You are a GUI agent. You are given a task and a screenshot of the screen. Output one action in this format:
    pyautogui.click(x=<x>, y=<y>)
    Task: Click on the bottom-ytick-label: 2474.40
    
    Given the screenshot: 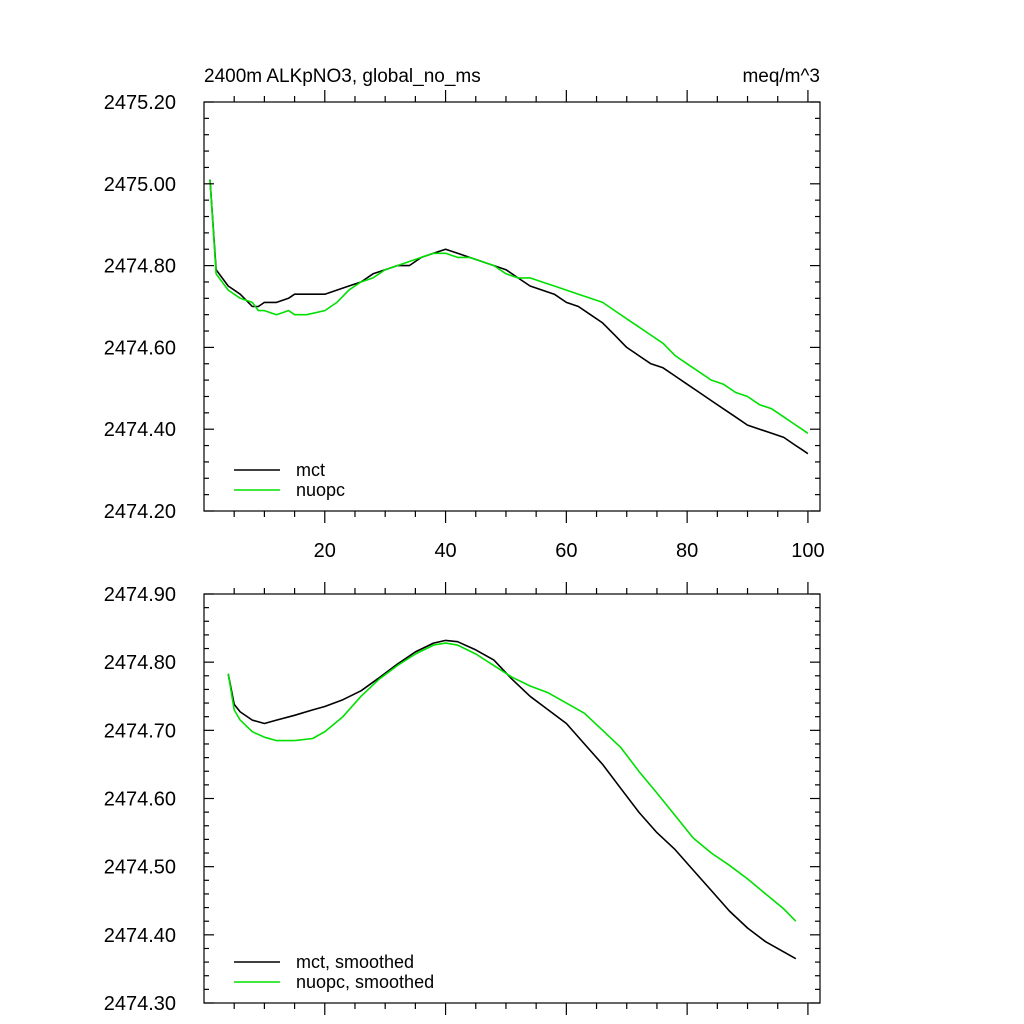 What is the action you would take?
    pyautogui.click(x=140, y=936)
    